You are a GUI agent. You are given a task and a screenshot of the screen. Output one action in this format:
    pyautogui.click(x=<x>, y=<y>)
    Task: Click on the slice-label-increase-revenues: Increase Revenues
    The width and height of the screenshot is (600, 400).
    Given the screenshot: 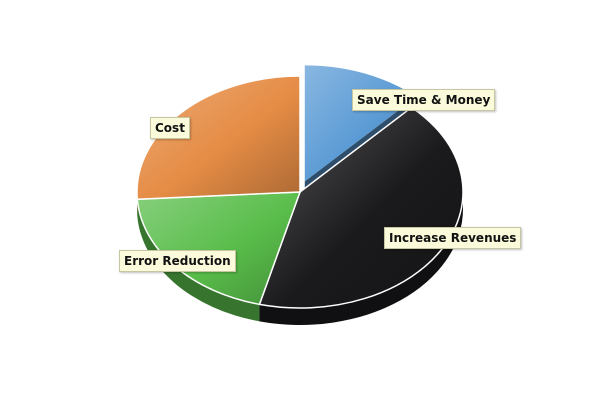 What is the action you would take?
    pyautogui.click(x=453, y=238)
    